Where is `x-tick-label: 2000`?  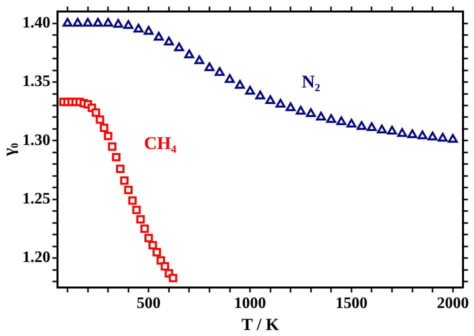 x-tick-label: 2000 is located at coordinates (452, 303).